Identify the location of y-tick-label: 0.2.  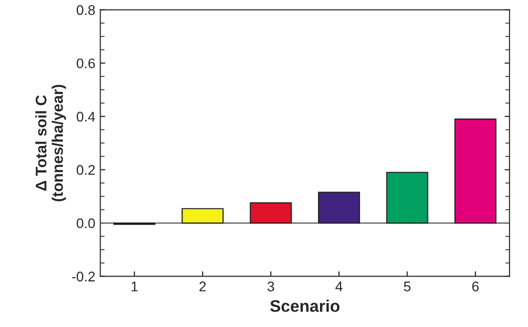
(85, 170).